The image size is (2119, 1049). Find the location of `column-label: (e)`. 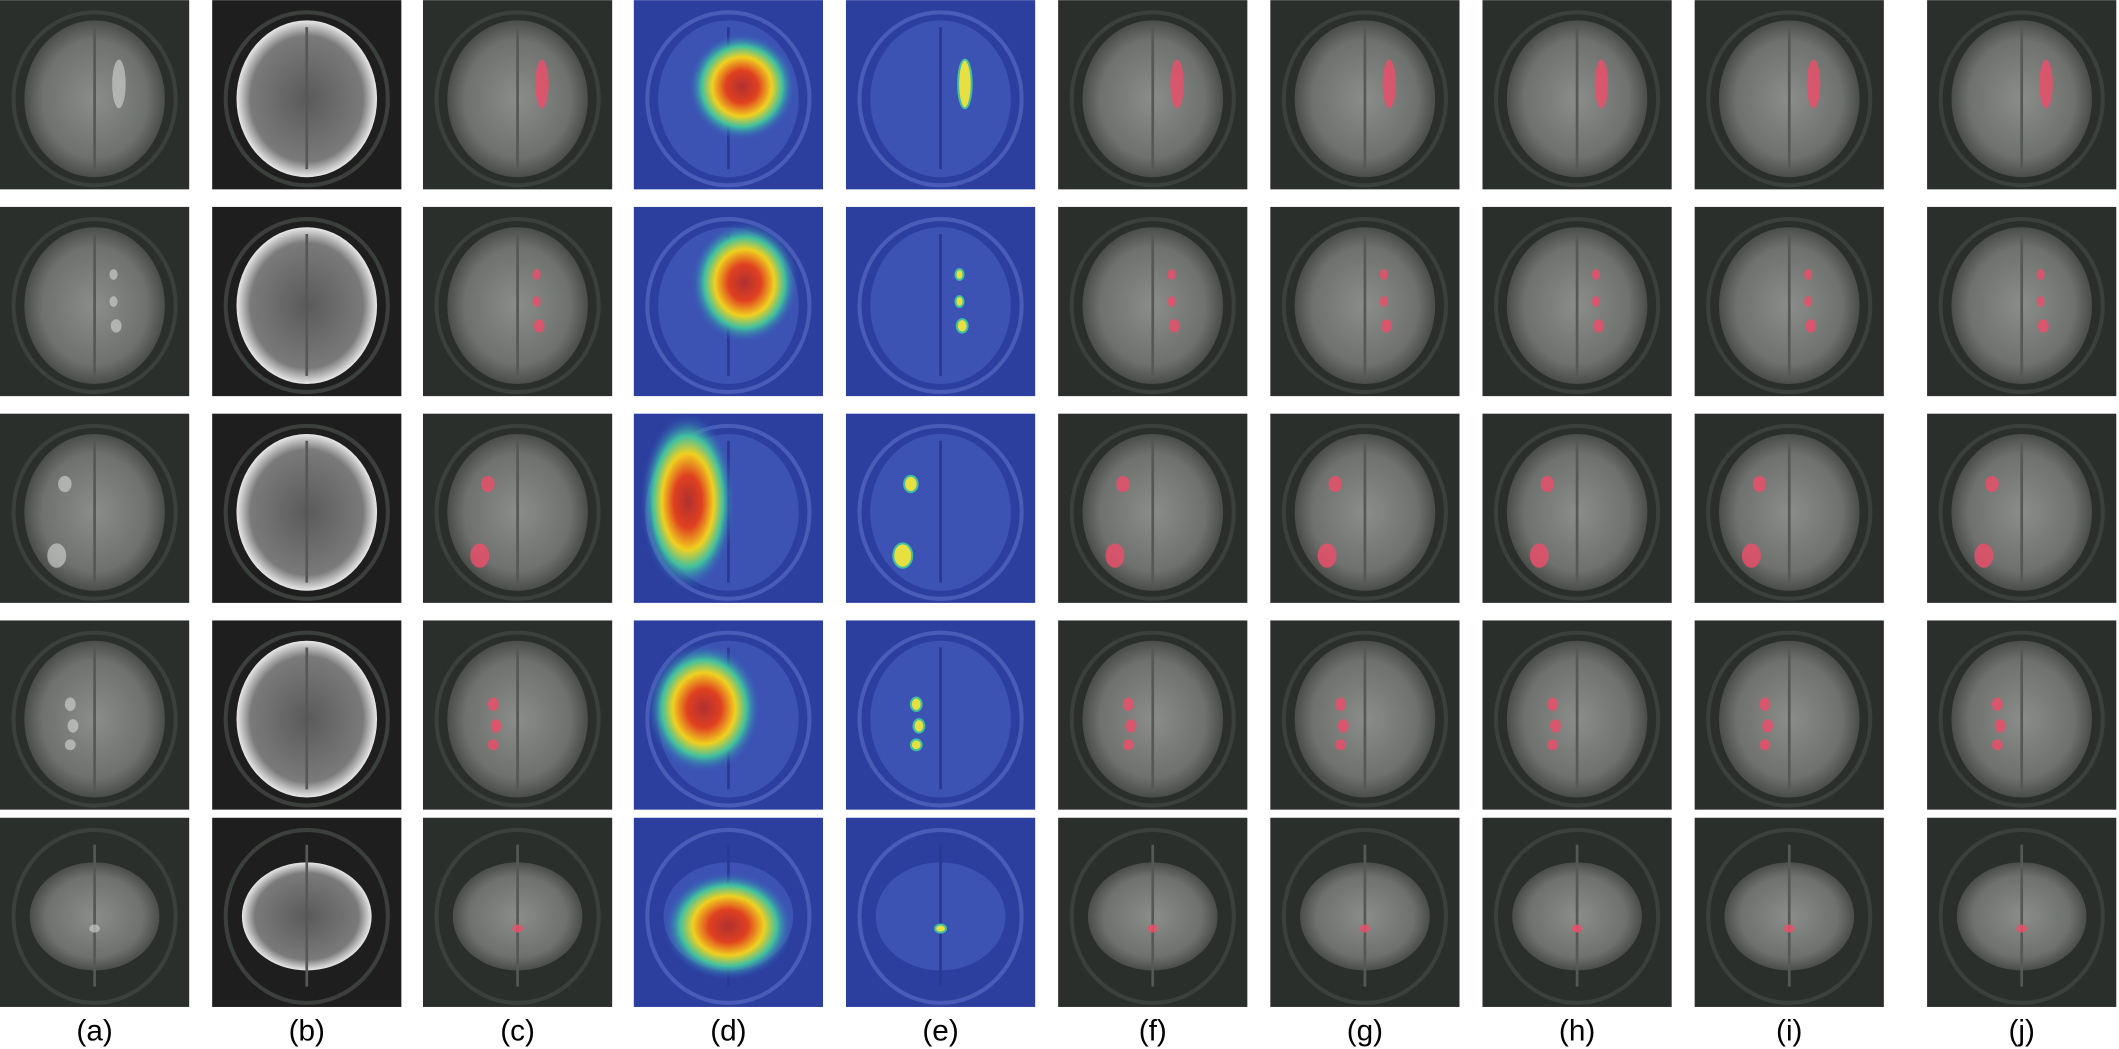

column-label: (e) is located at coordinates (940, 1030).